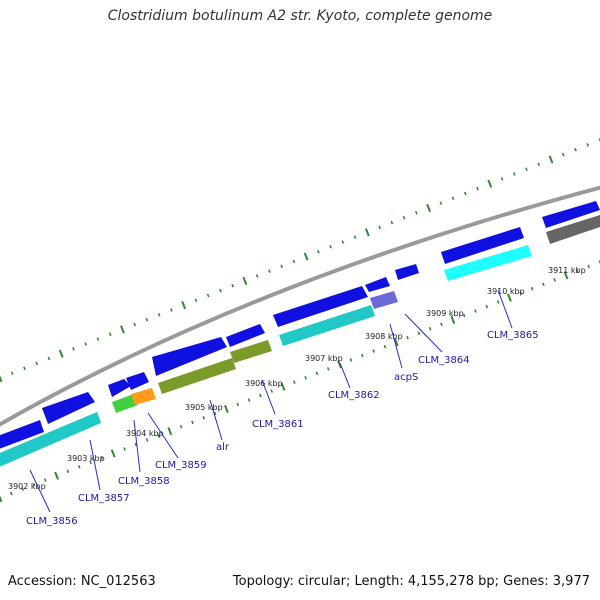  What do you see at coordinates (143, 396) in the screenshot?
I see `gene-clm3859-bar` at bounding box center [143, 396].